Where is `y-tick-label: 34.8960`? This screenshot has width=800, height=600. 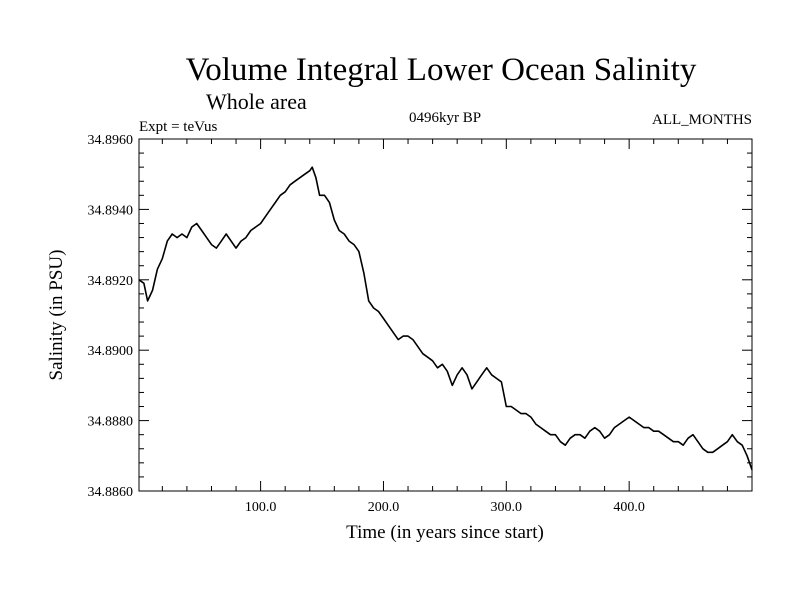 y-tick-label: 34.8960 is located at coordinates (111, 140).